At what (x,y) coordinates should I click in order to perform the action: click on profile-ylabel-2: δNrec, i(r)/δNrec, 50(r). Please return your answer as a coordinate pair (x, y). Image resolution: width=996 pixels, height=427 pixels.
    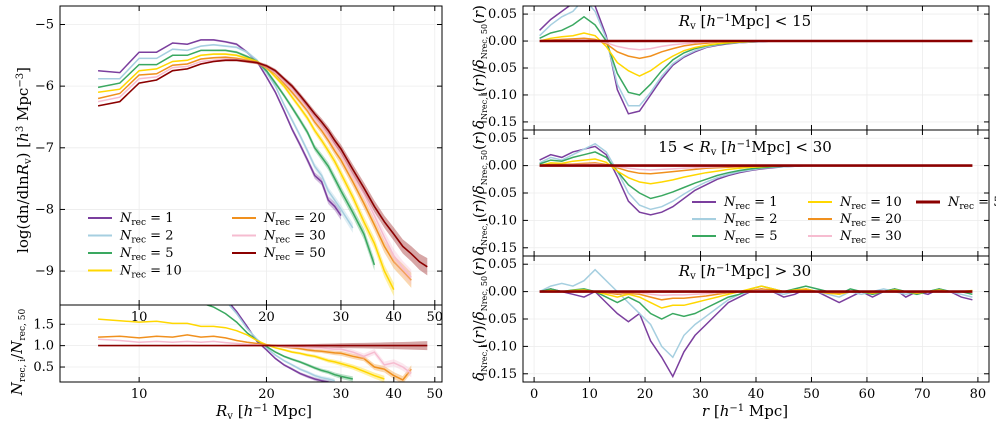
    Looking at the image, I should click on (479, 193).